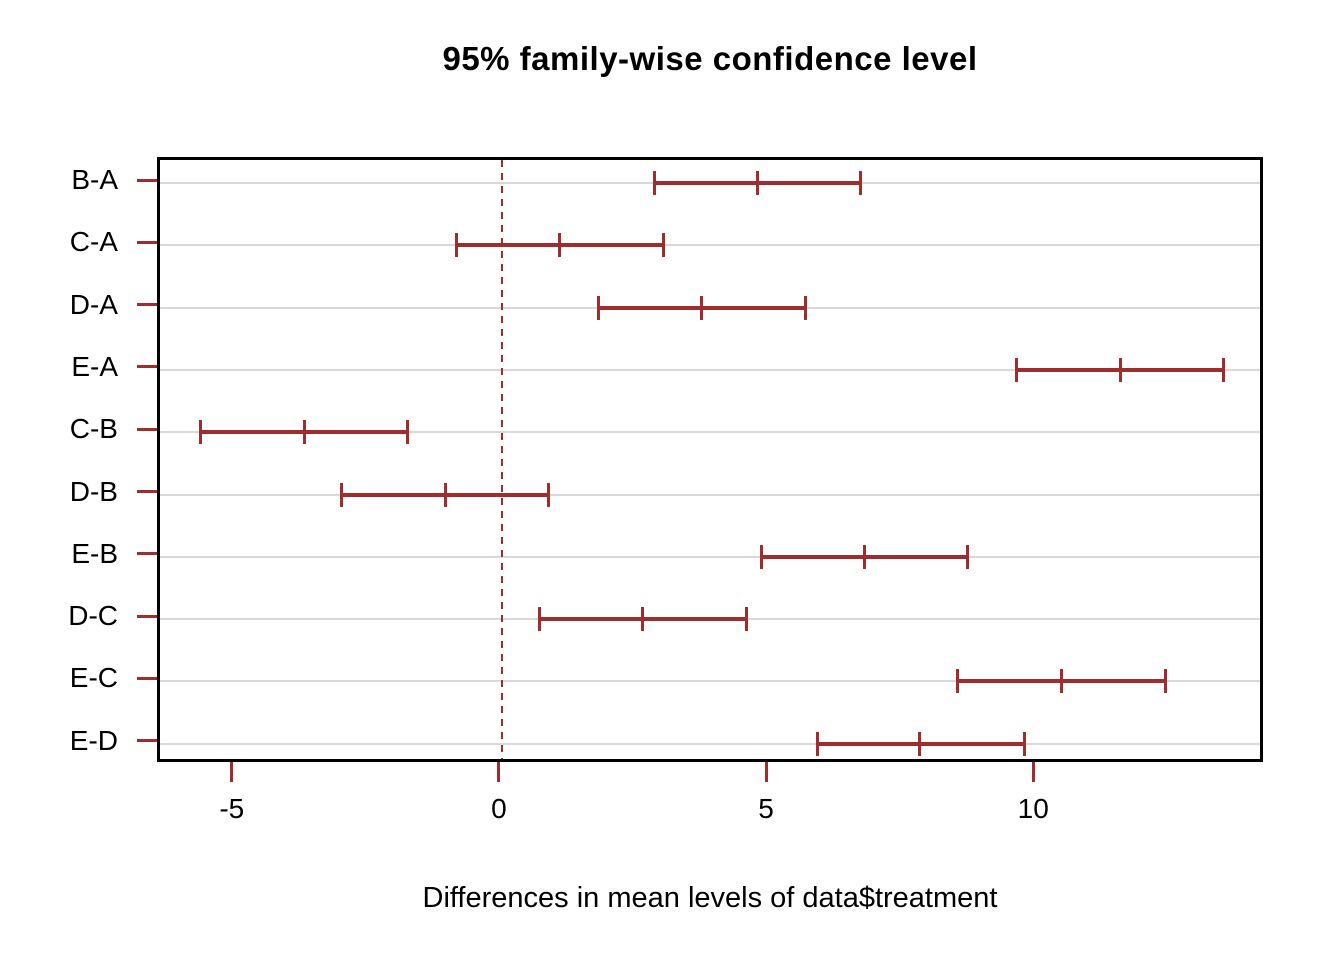 Image resolution: width=1344 pixels, height=960 pixels. What do you see at coordinates (94, 553) in the screenshot?
I see `y-axis-label: E-B` at bounding box center [94, 553].